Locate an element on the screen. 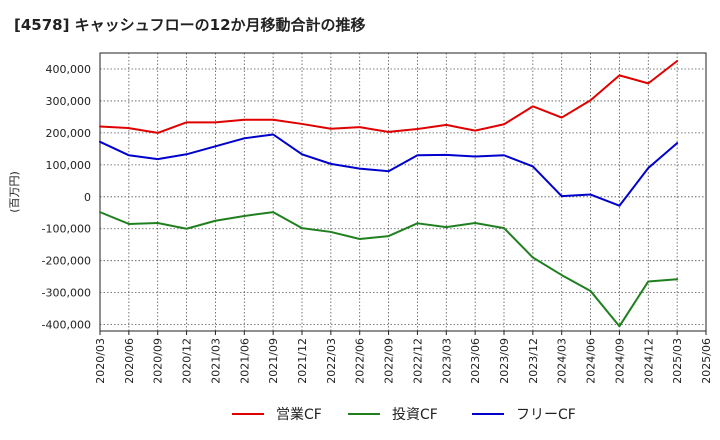 This screenshot has width=720, height=440. y-tick-label: 300,000 is located at coordinates (69, 101).